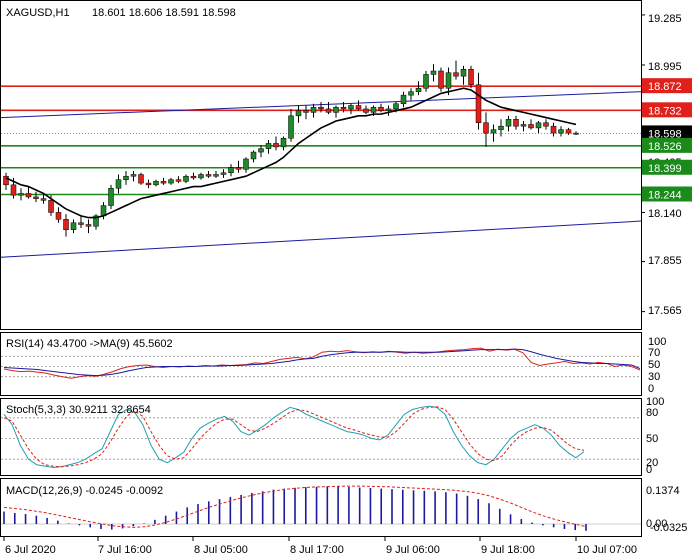  What do you see at coordinates (654, 353) in the screenshot?
I see `rsi-tick-70: 70` at bounding box center [654, 353].